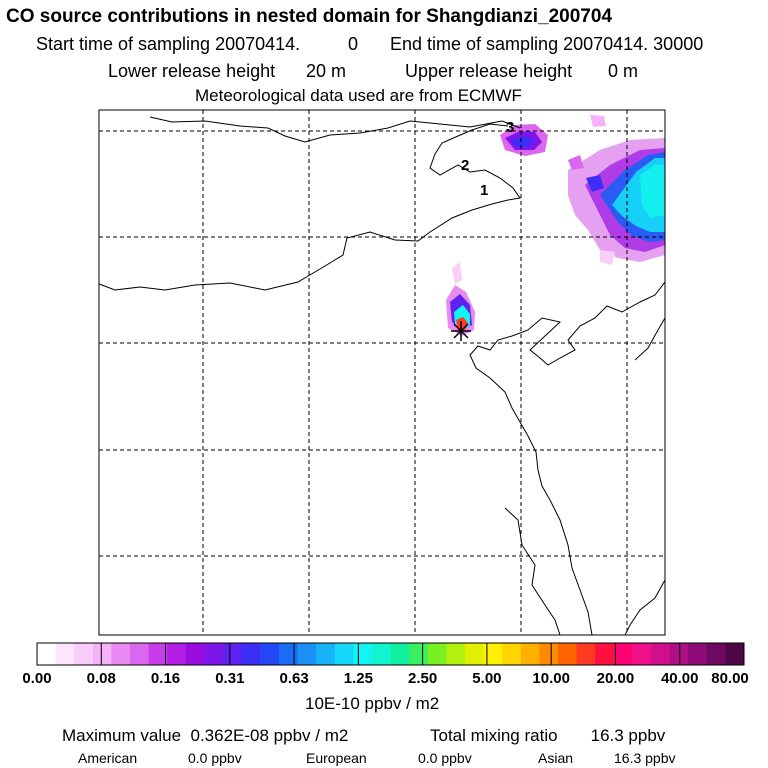 The width and height of the screenshot is (768, 768). What do you see at coordinates (326, 71) in the screenshot?
I see `lower-release-value: 20 m` at bounding box center [326, 71].